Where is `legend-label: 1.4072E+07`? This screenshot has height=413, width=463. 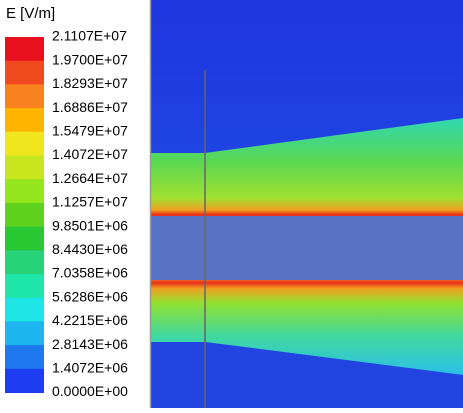 legend-label: 1.4072E+07 is located at coordinates (90, 154).